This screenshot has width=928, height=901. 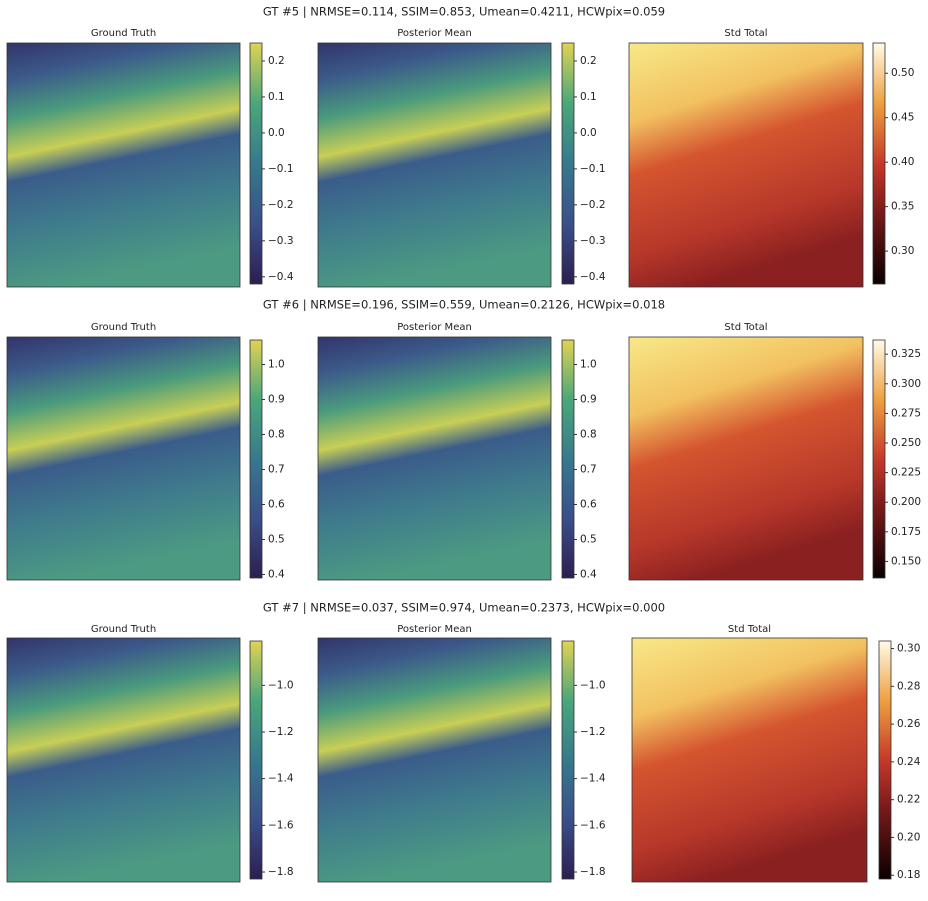 I want to click on colorbar-tick-label: 0.45, so click(x=902, y=118).